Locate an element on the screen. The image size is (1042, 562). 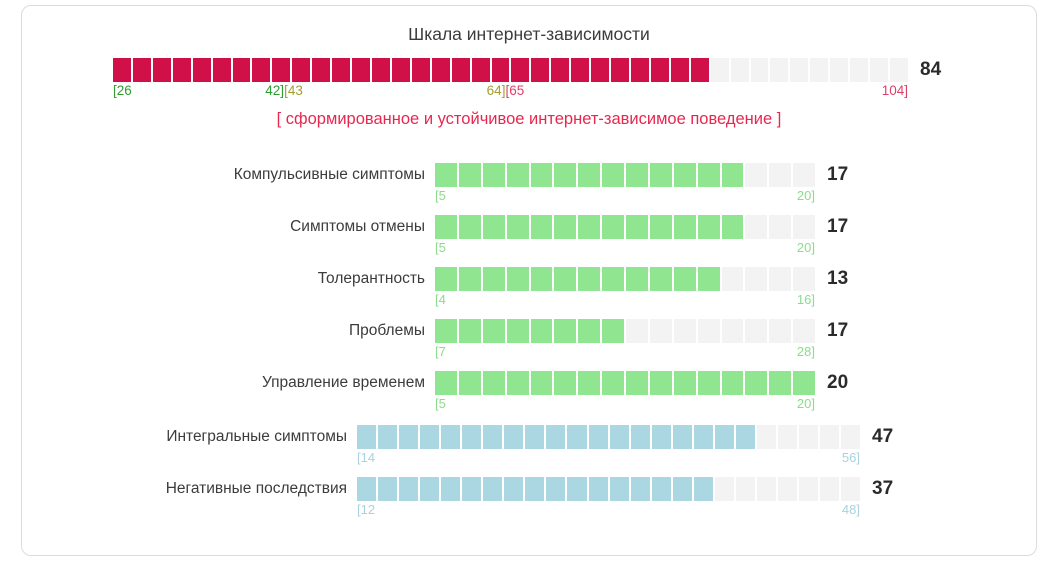
subscale-row: Управление временем [5 20] 20 is located at coordinates (529, 391).